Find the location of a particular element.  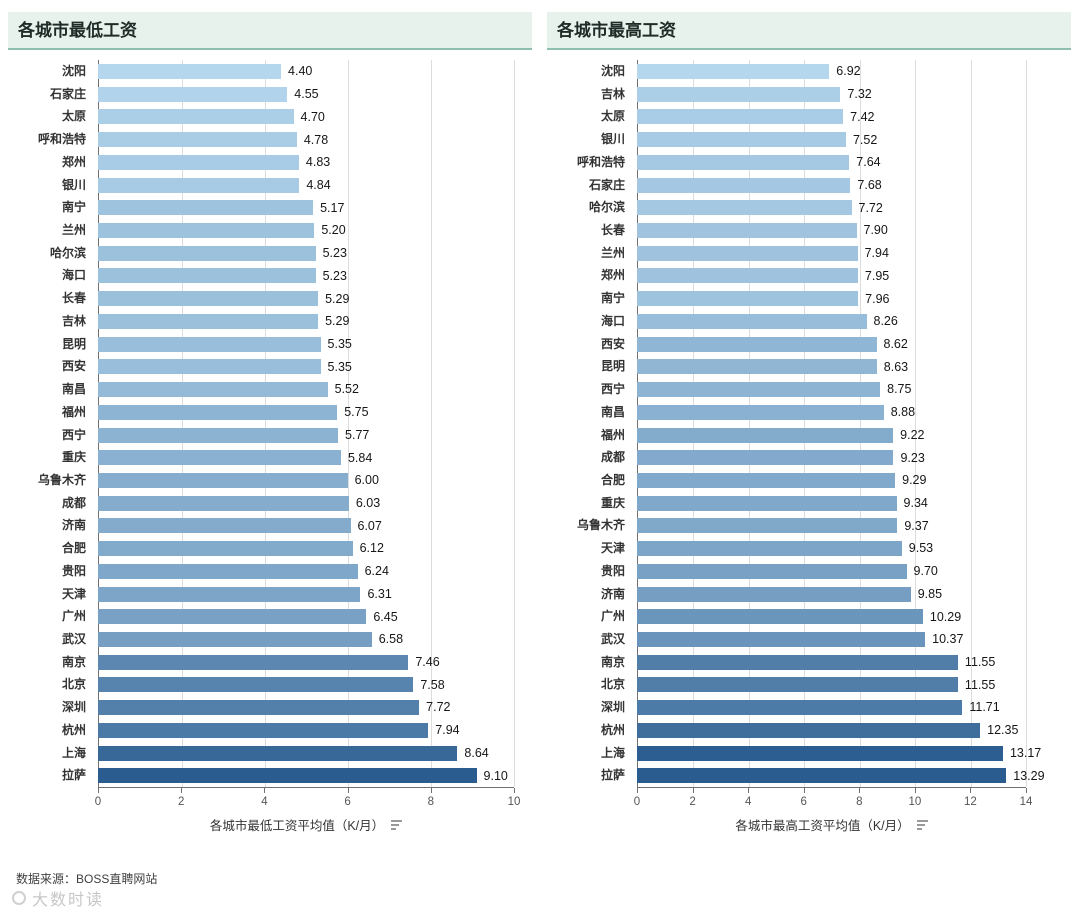

value-label: 4.70 is located at coordinates (312, 116).